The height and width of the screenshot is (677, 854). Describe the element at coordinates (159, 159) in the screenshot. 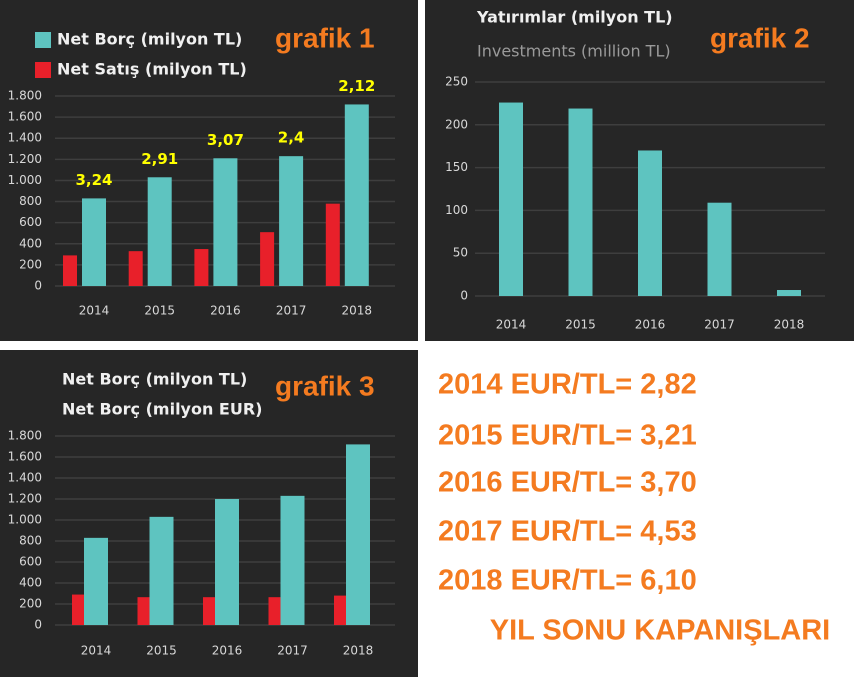

I see `annotation: 2,91` at that location.